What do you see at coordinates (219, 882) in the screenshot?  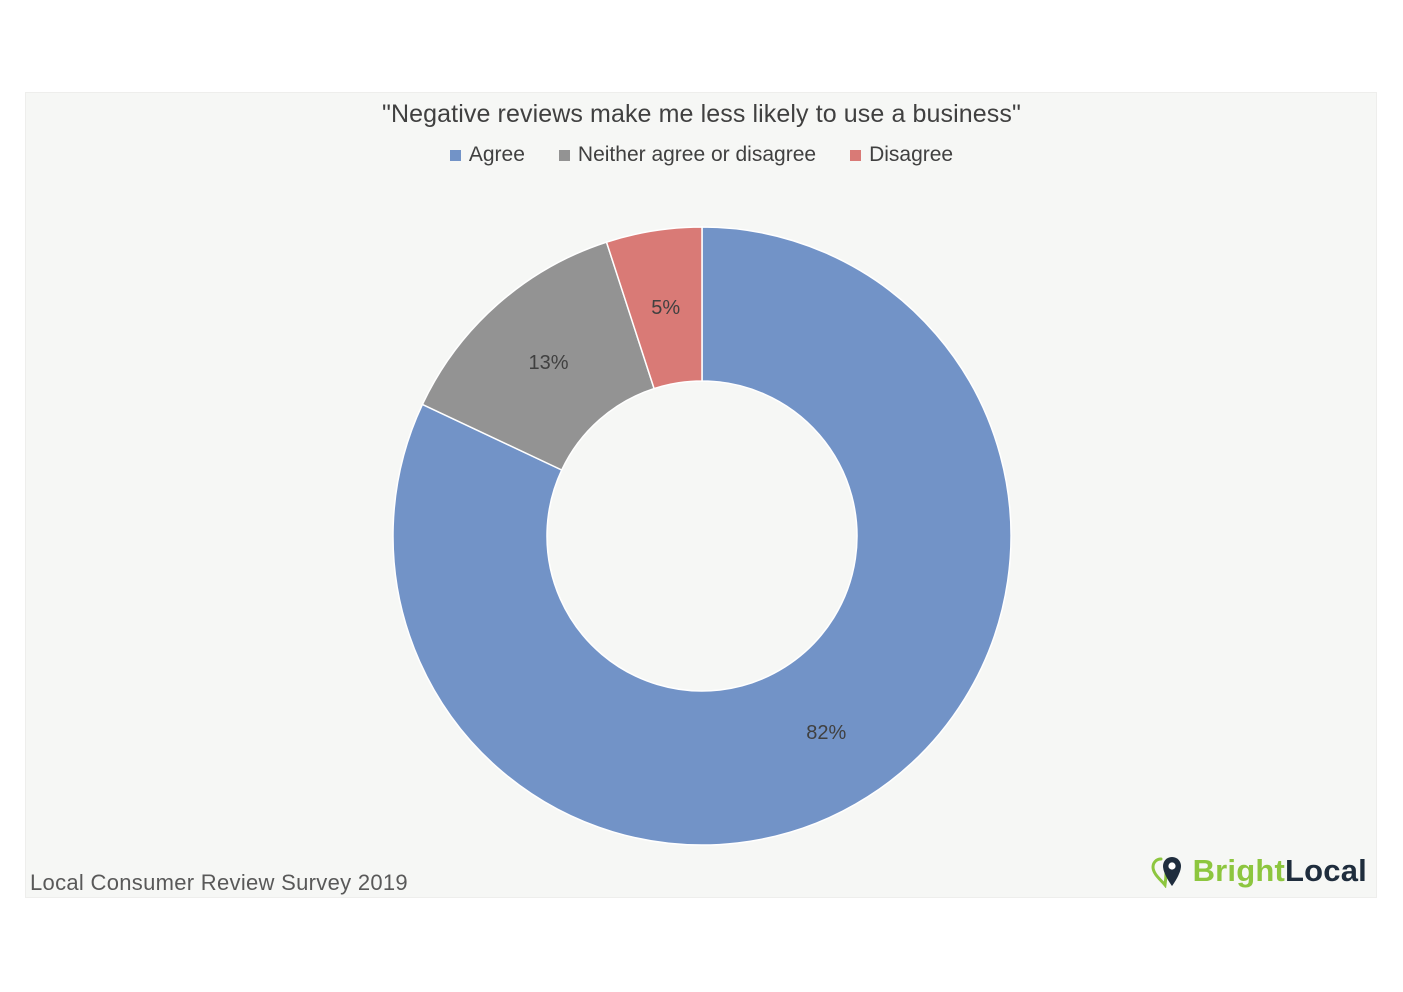 I see `source-caption: Local Consumer Review Survey 2019` at bounding box center [219, 882].